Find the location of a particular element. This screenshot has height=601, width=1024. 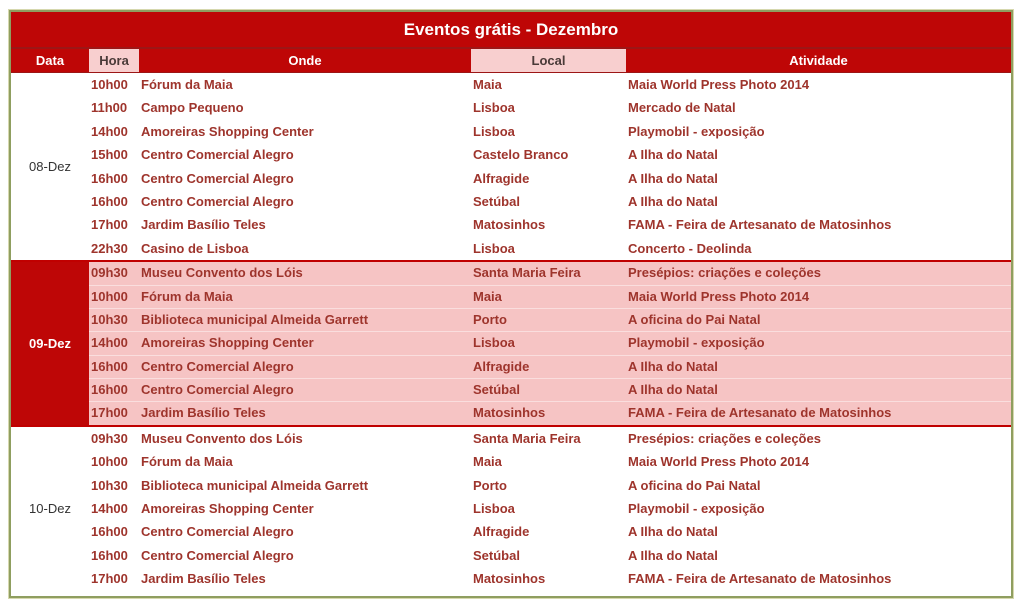

column-header-hora: Hora is located at coordinates (114, 60).